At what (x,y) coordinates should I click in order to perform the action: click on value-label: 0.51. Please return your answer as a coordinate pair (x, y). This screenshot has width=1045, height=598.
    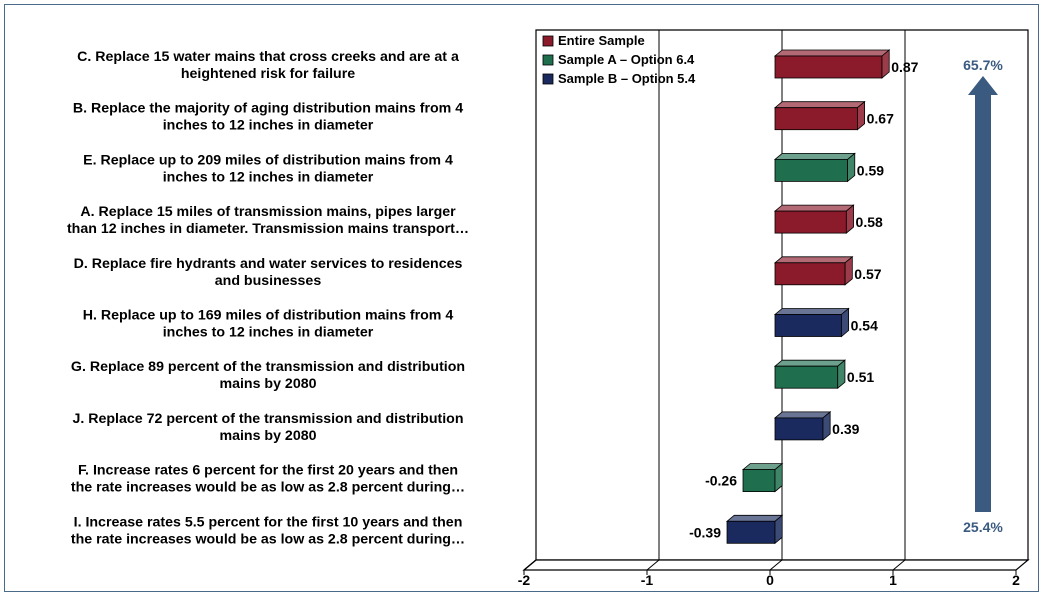
    Looking at the image, I should click on (860, 377).